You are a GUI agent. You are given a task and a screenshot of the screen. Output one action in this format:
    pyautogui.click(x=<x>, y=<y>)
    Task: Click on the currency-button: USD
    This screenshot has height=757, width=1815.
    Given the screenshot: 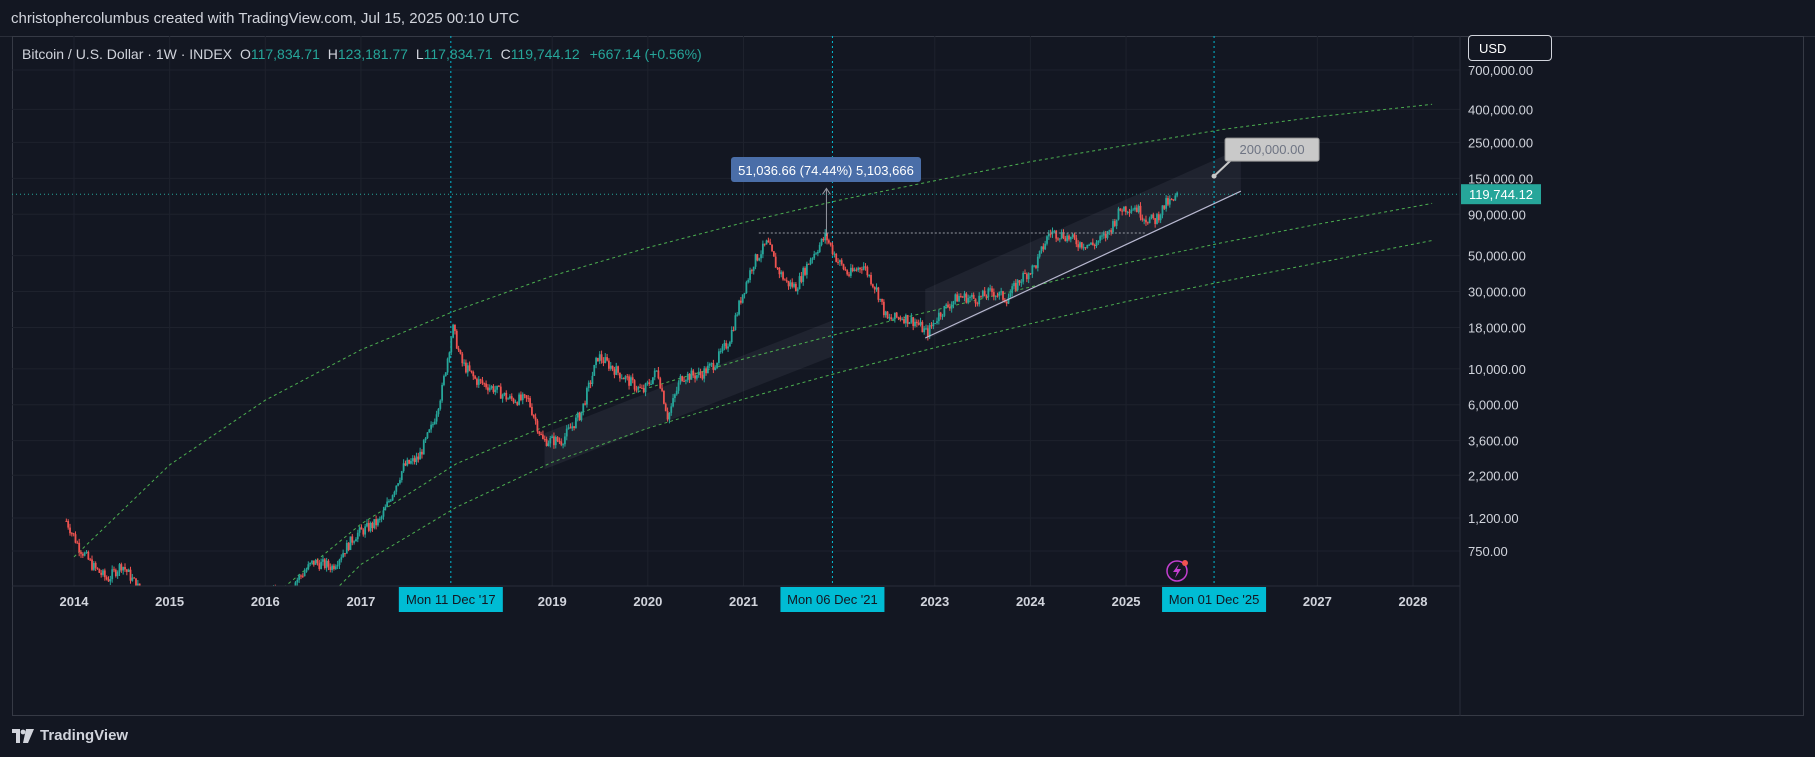 What is the action you would take?
    pyautogui.click(x=1510, y=48)
    